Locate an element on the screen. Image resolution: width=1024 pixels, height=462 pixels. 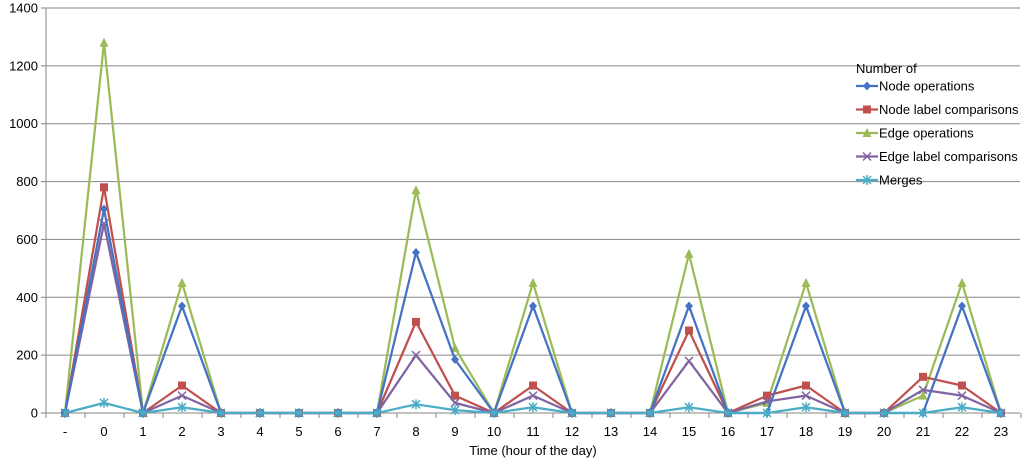
y-axis-ticks: 0 200 400 600 800 1000 1200 1400 is located at coordinates (27, 211).